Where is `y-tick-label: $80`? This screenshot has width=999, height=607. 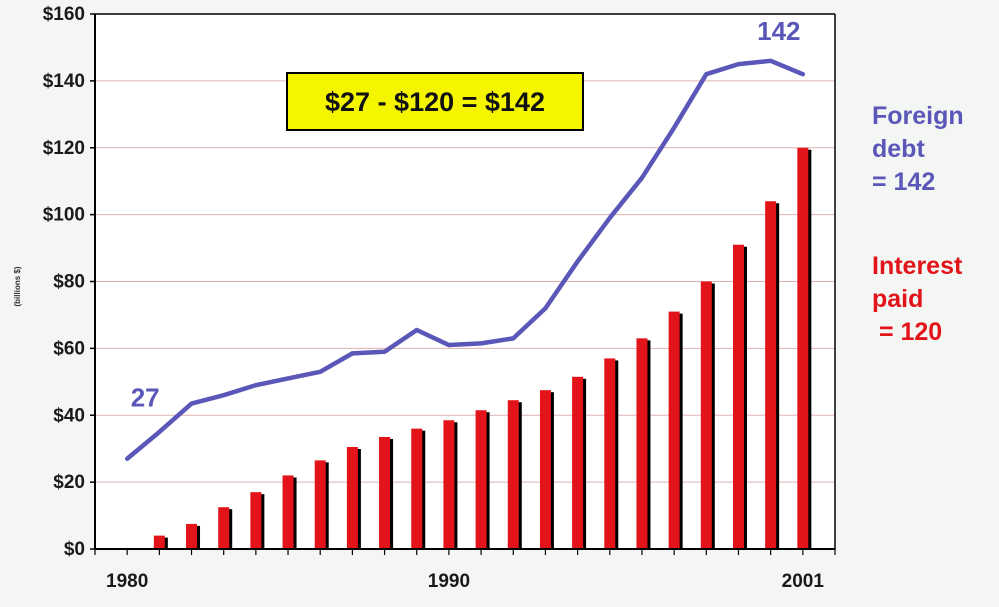 y-tick-label: $80 is located at coordinates (69, 282).